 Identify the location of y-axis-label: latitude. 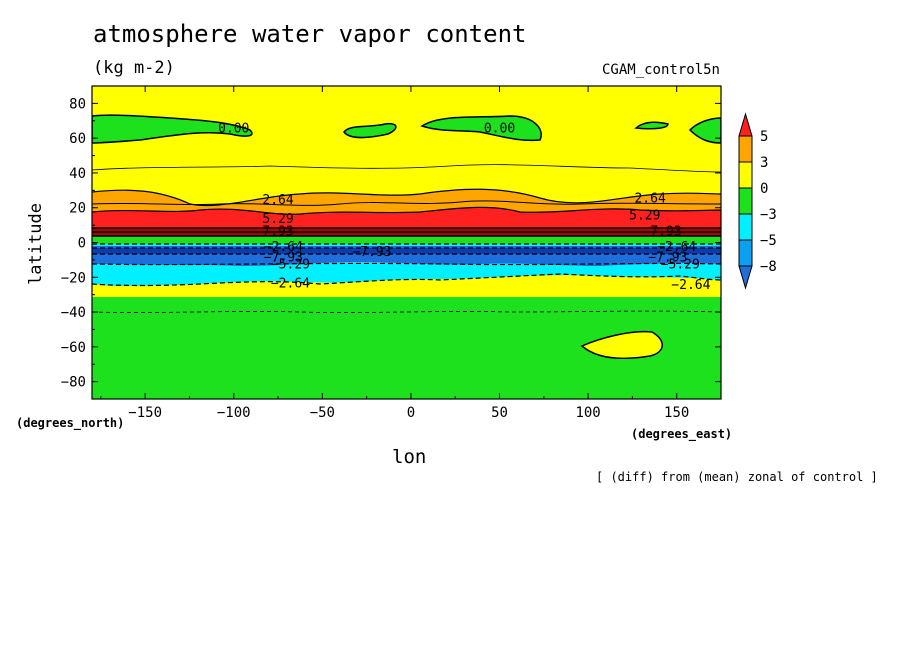
(36, 244).